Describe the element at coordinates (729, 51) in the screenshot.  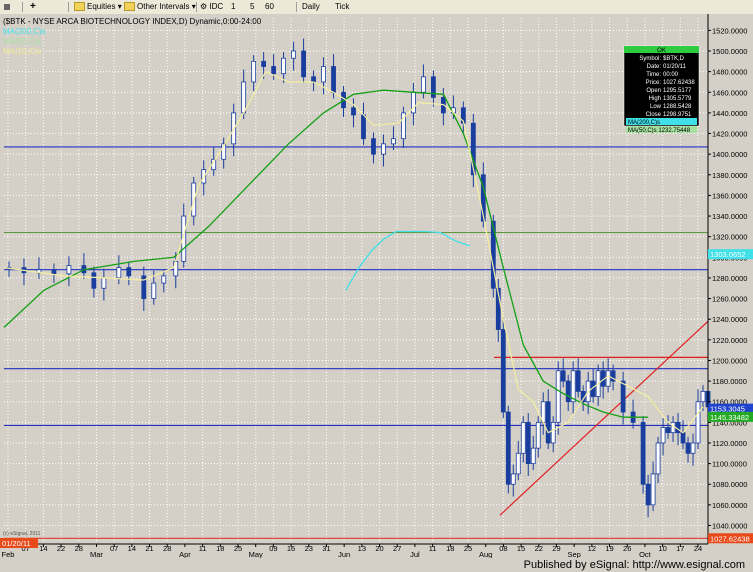
I see `y-tick-label: 1500.0000` at that location.